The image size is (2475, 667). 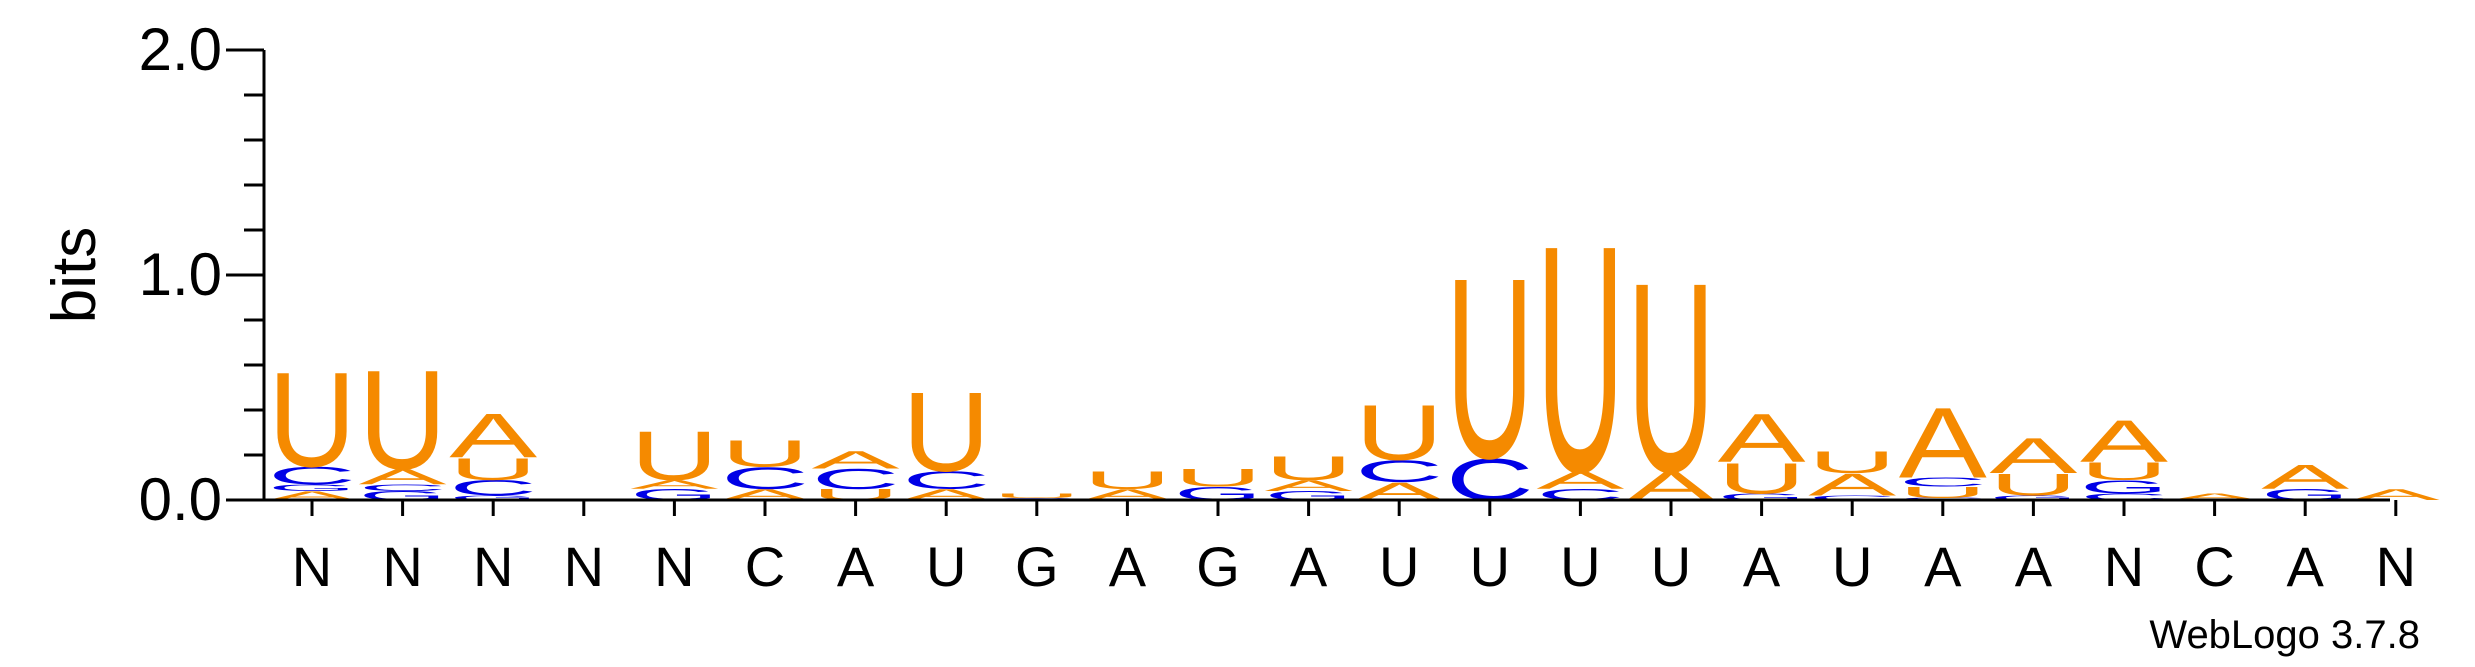 What do you see at coordinates (180, 49) in the screenshot?
I see `y-tick-label: 2.0` at bounding box center [180, 49].